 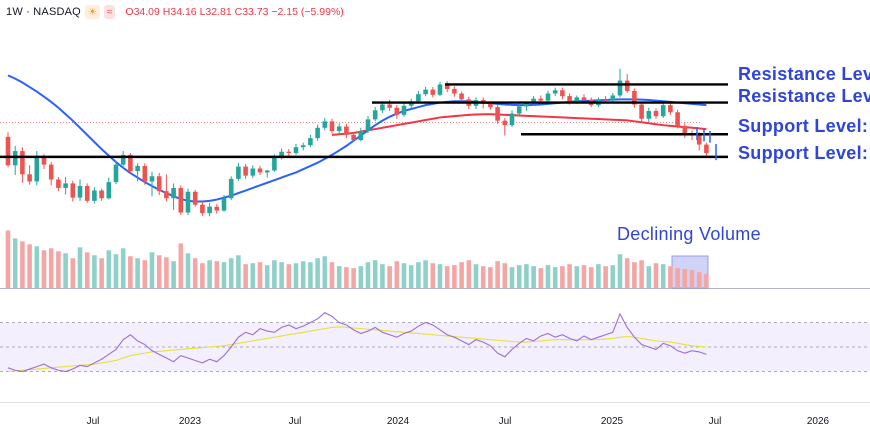 I want to click on sun-badge-icon: ☀, so click(x=92, y=12).